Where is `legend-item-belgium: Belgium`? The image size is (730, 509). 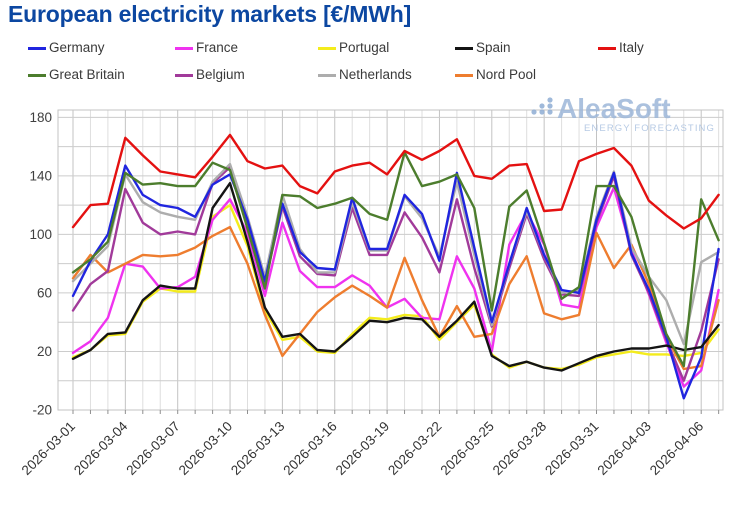
legend-item-belgium: Belgium is located at coordinates (210, 75).